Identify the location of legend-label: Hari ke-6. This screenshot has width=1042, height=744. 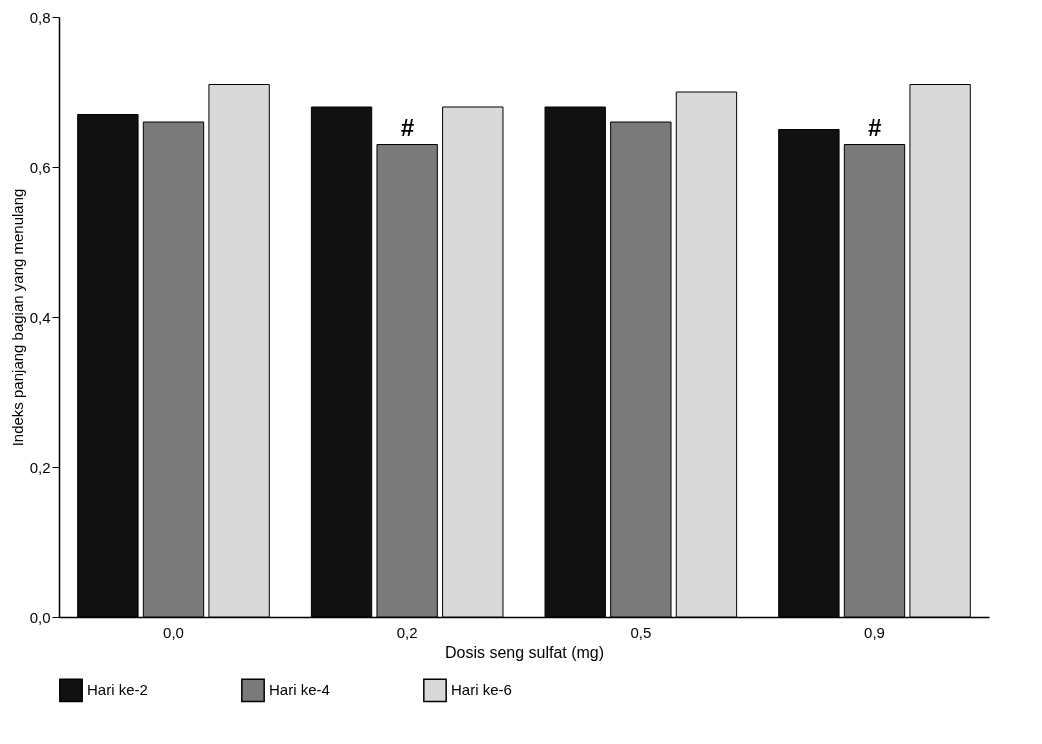
(481, 690).